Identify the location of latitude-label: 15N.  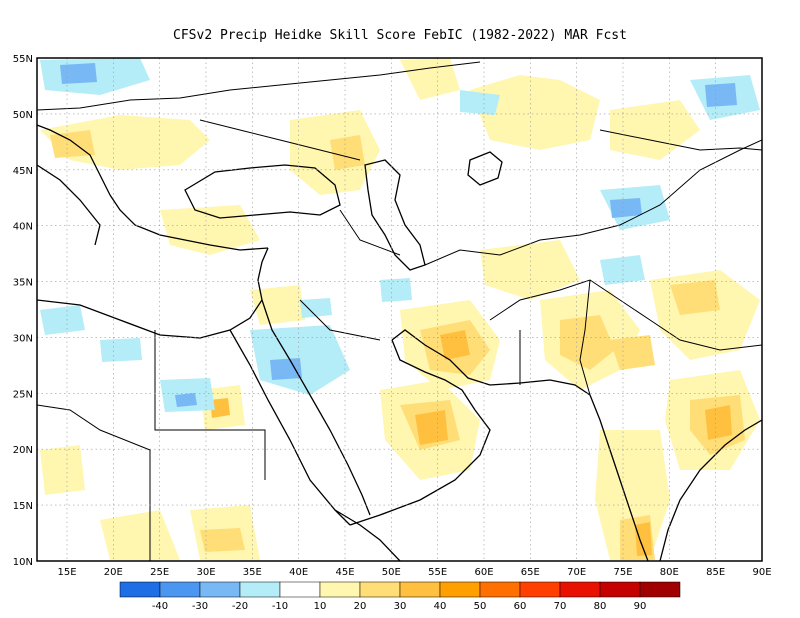
(23, 506).